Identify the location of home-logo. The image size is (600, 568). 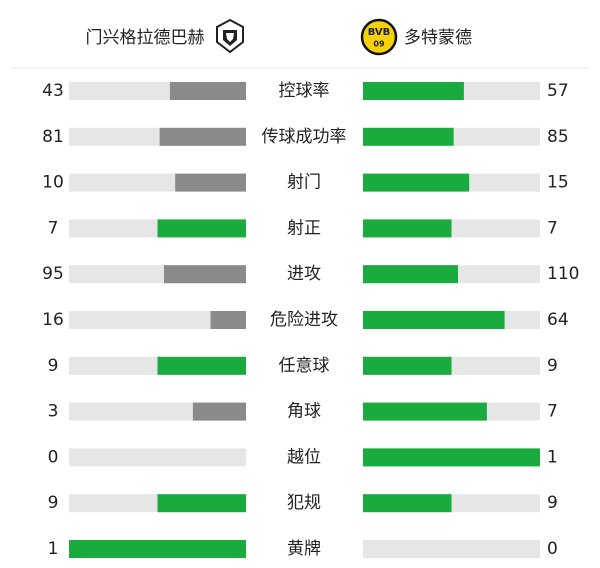
(230, 36).